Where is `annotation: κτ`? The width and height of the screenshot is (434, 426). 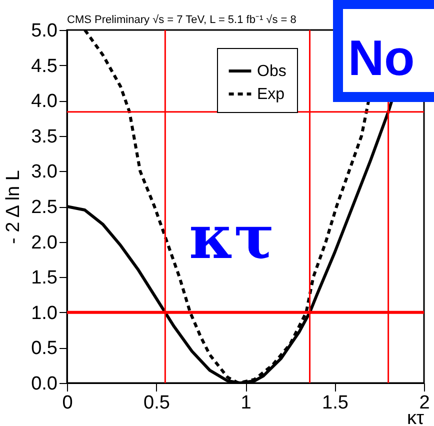
annotation: κτ is located at coordinates (231, 238).